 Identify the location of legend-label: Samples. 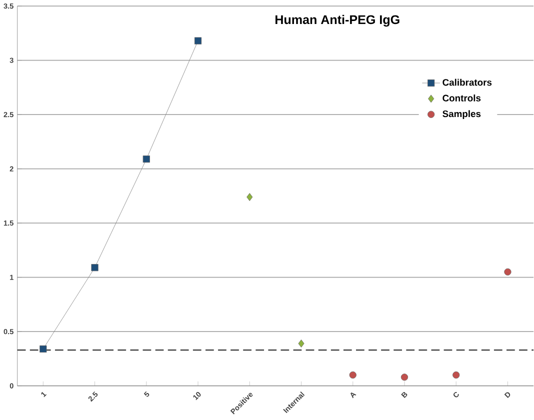
(461, 115).